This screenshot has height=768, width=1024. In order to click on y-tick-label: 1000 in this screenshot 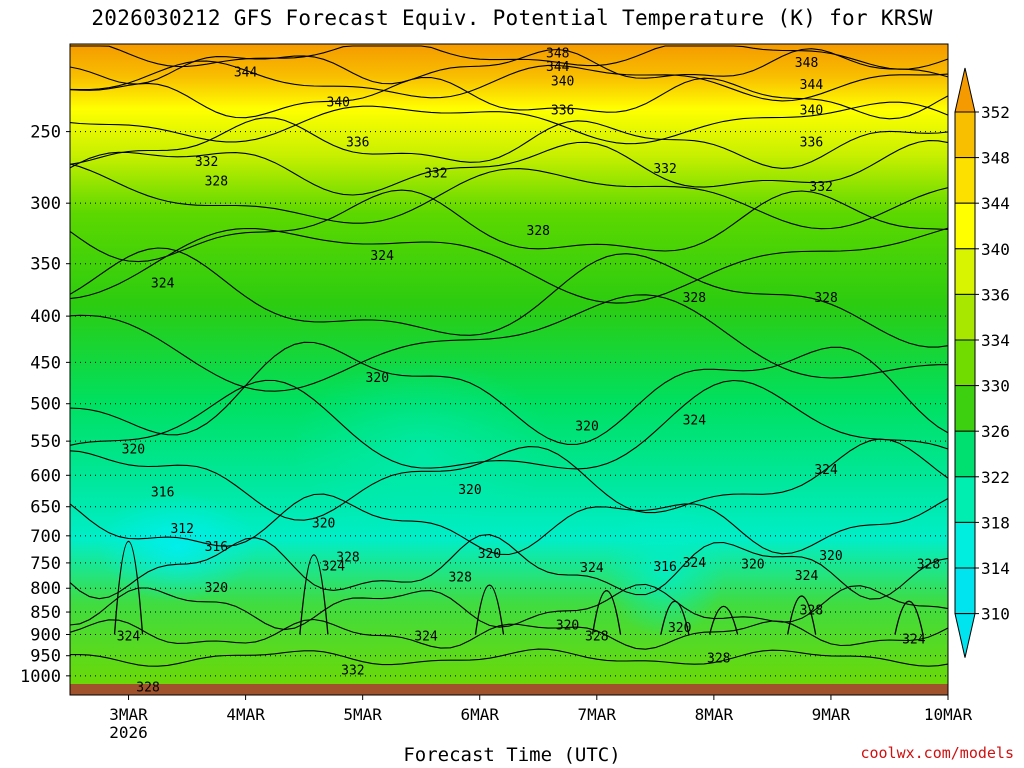, I will do `click(40, 677)`.